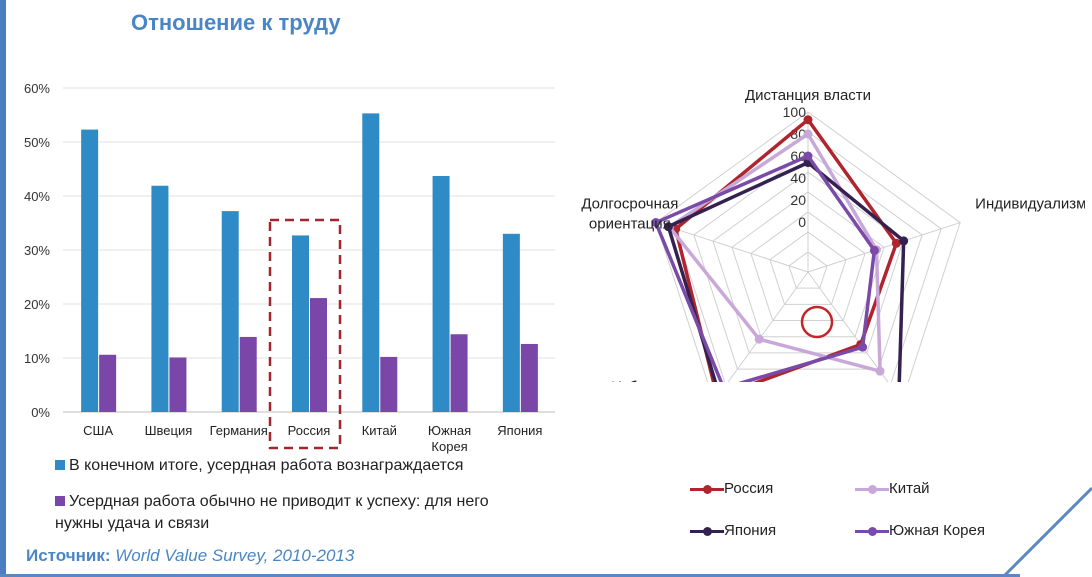 The width and height of the screenshot is (1092, 577). Describe the element at coordinates (629, 204) in the screenshot. I see `radar-axis-label: Долгосрочная` at that location.